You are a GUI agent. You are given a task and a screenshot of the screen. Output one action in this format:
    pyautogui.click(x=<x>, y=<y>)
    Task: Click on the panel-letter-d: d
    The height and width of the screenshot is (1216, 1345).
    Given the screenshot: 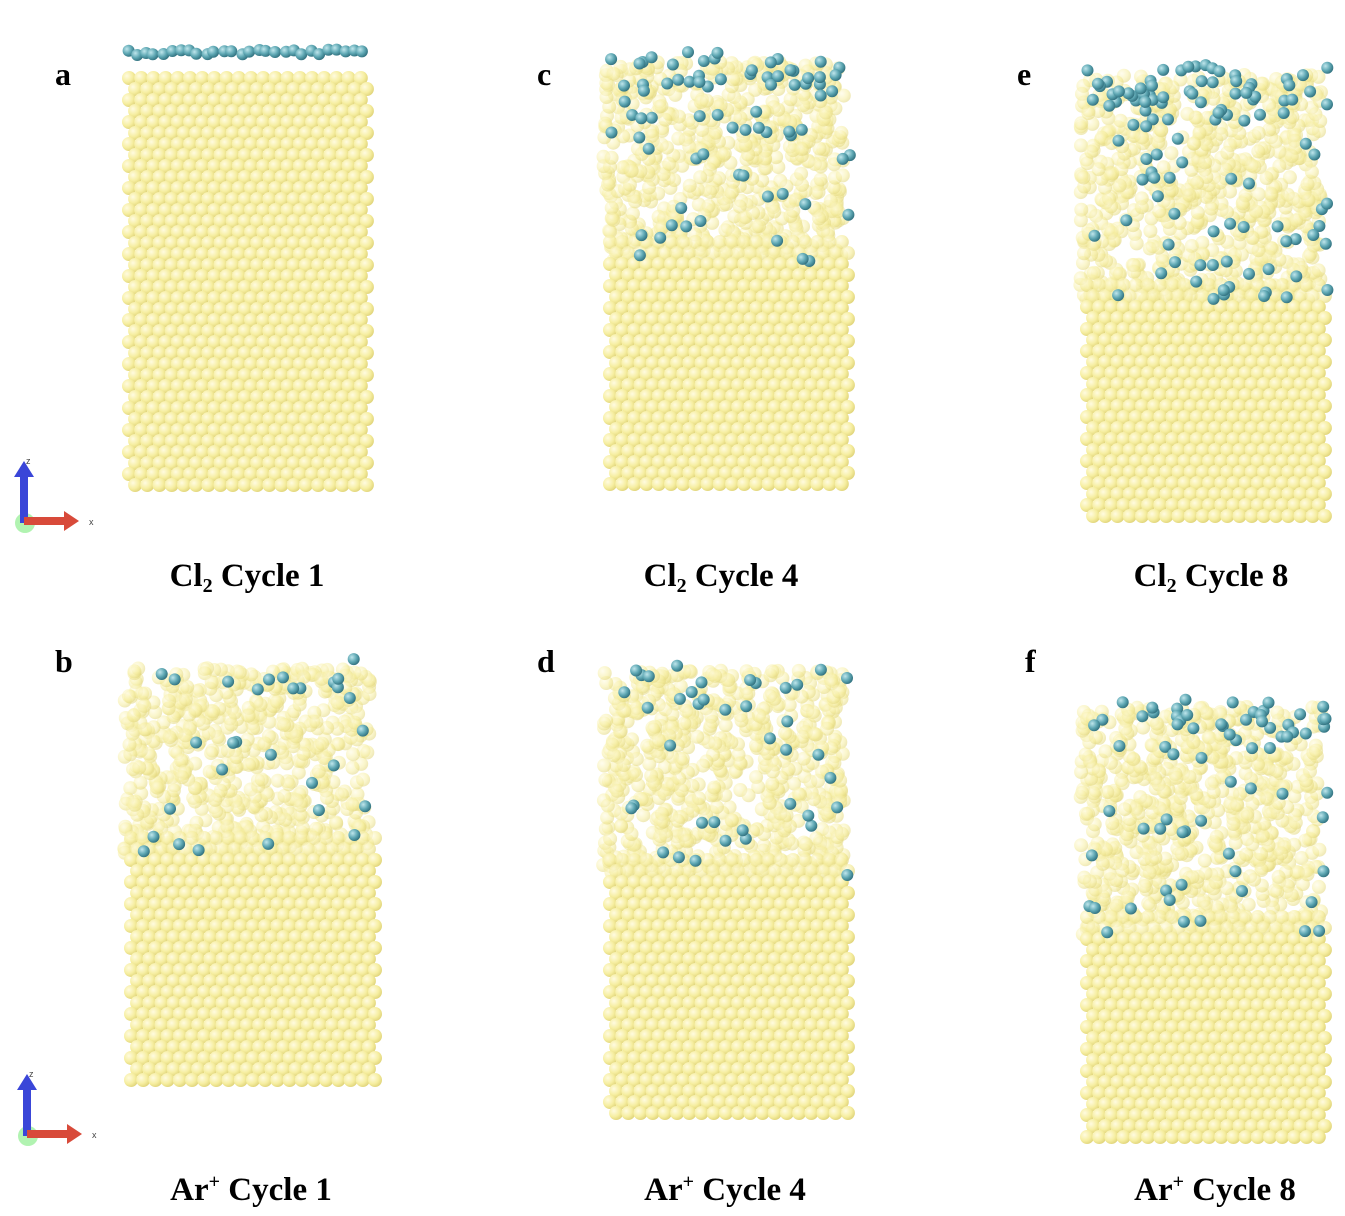 What is the action you would take?
    pyautogui.click(x=546, y=661)
    